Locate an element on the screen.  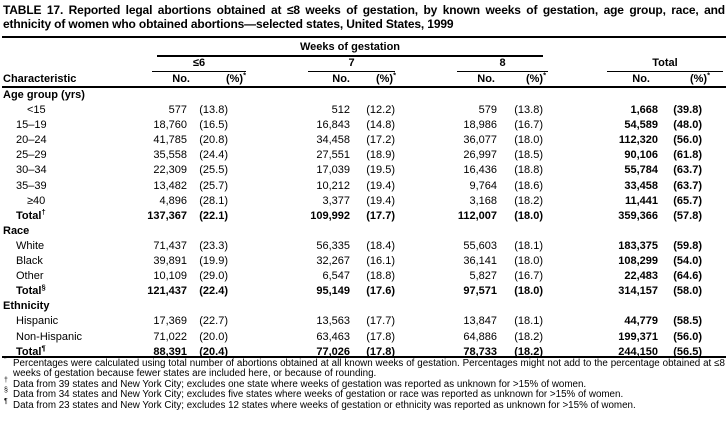
row-label: Total¶ is located at coordinates (31, 350).